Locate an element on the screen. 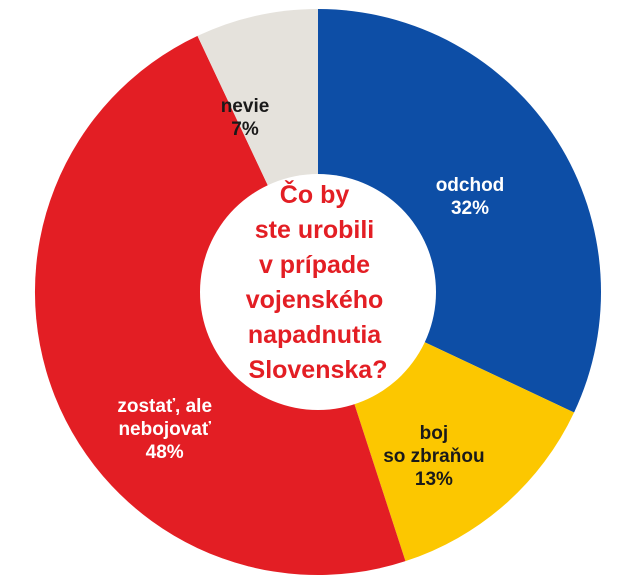 The height and width of the screenshot is (583, 633). slice-label-line: 7% is located at coordinates (245, 129).